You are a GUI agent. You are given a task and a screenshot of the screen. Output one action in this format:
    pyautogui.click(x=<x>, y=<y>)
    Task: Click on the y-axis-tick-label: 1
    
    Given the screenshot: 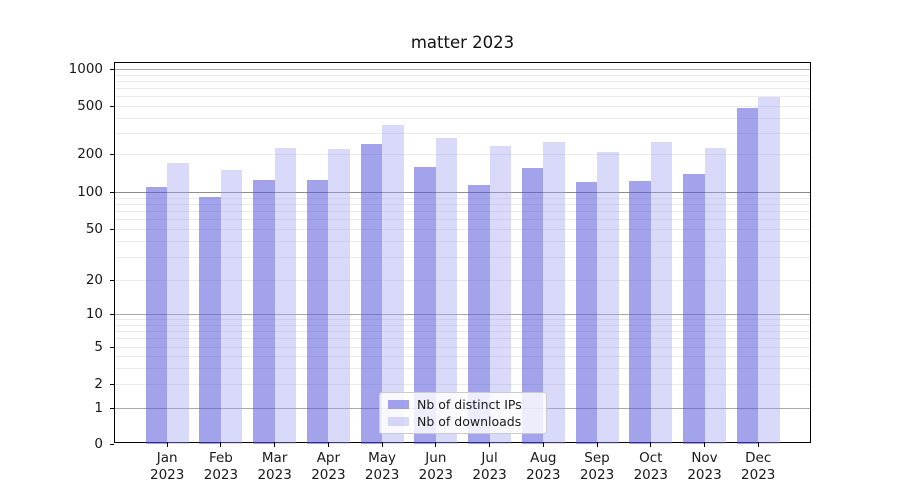 What is the action you would take?
    pyautogui.click(x=98, y=407)
    